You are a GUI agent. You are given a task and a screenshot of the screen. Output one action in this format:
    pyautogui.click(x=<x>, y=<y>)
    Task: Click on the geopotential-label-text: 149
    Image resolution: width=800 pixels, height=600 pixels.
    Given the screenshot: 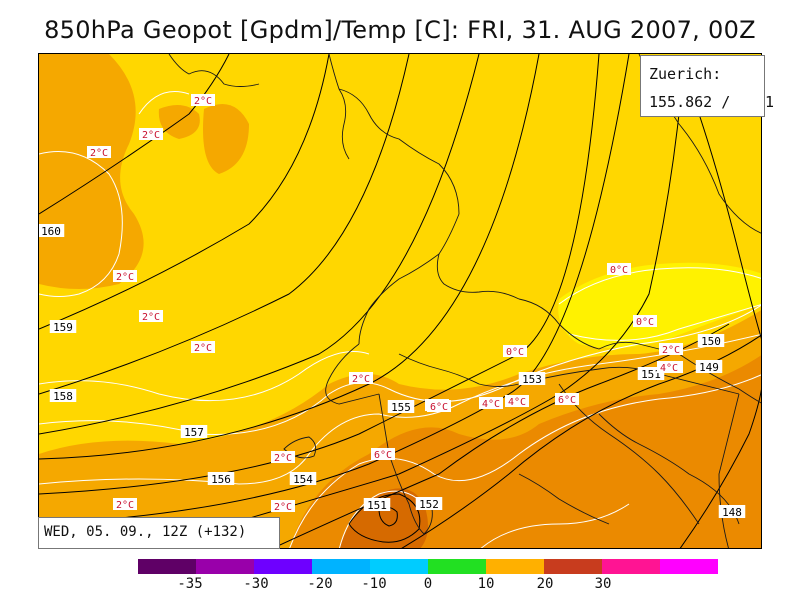 What is the action you would take?
    pyautogui.click(x=709, y=367)
    